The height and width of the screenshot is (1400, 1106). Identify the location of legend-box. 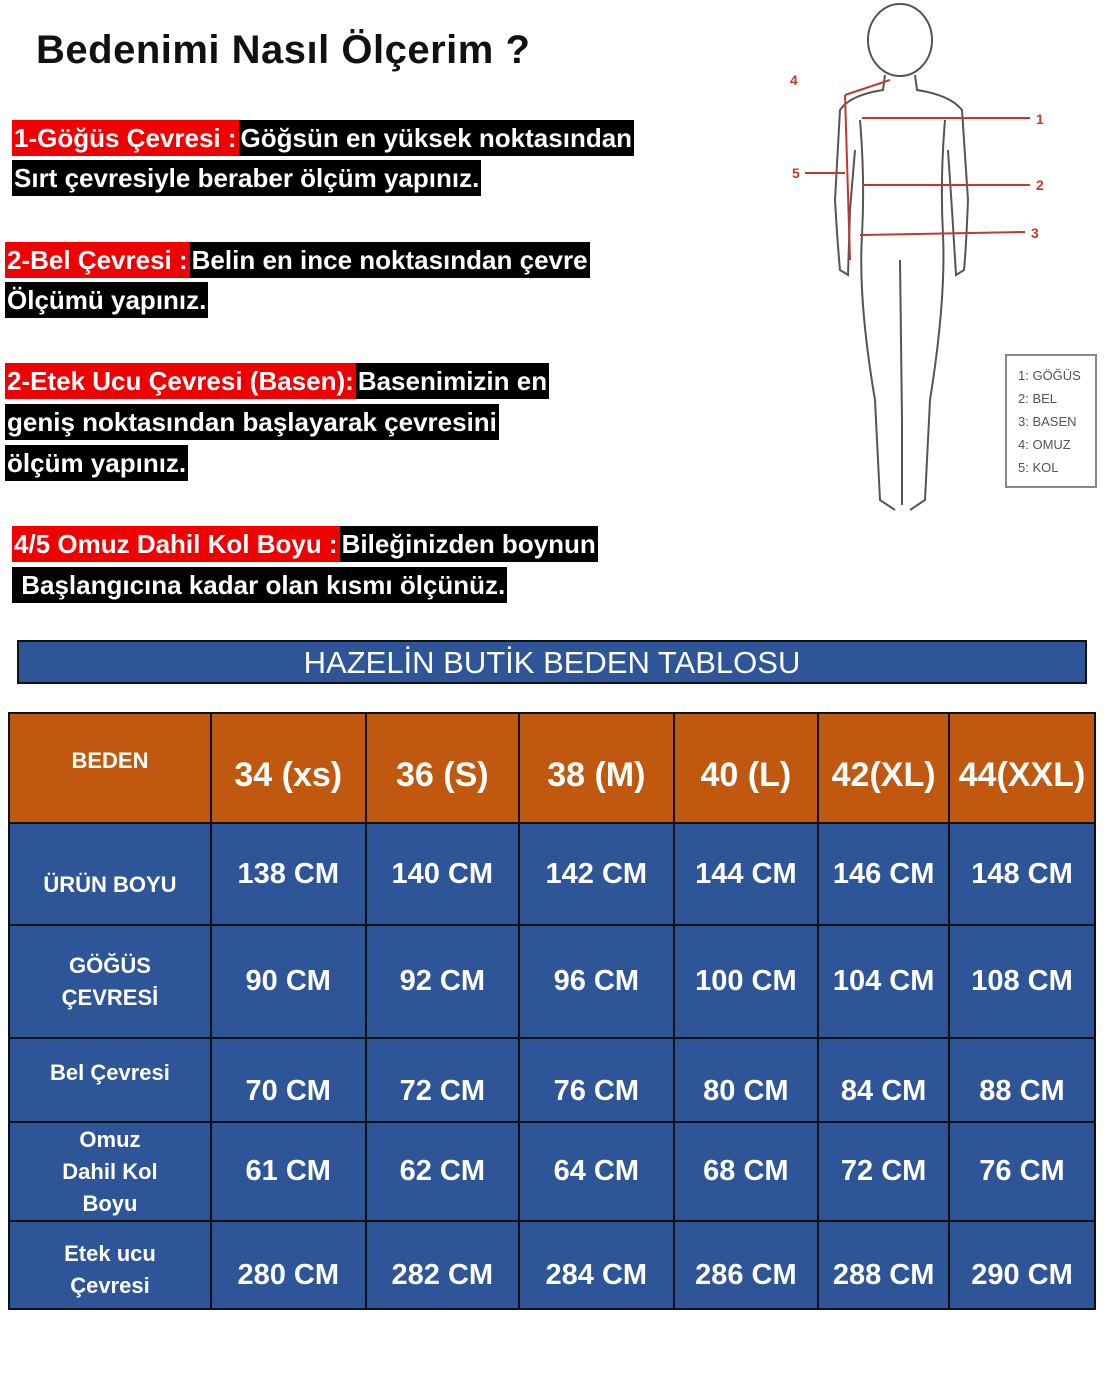
(1051, 421).